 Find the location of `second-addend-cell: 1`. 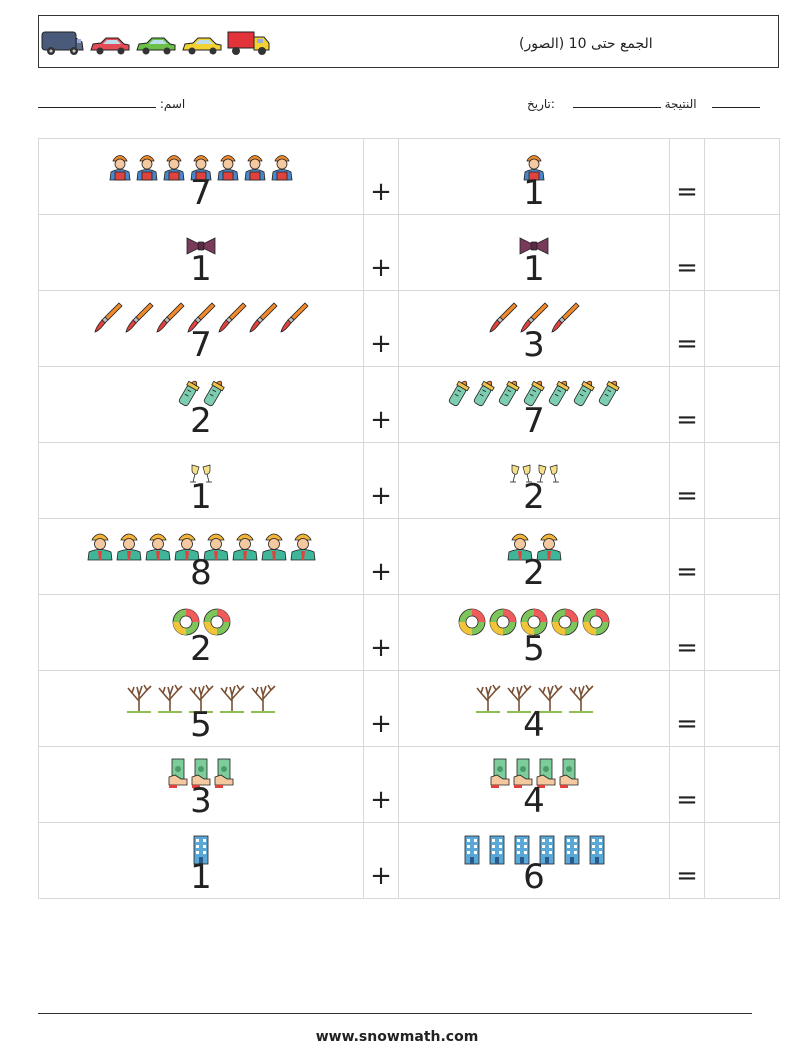

second-addend-cell: 1 is located at coordinates (534, 252).